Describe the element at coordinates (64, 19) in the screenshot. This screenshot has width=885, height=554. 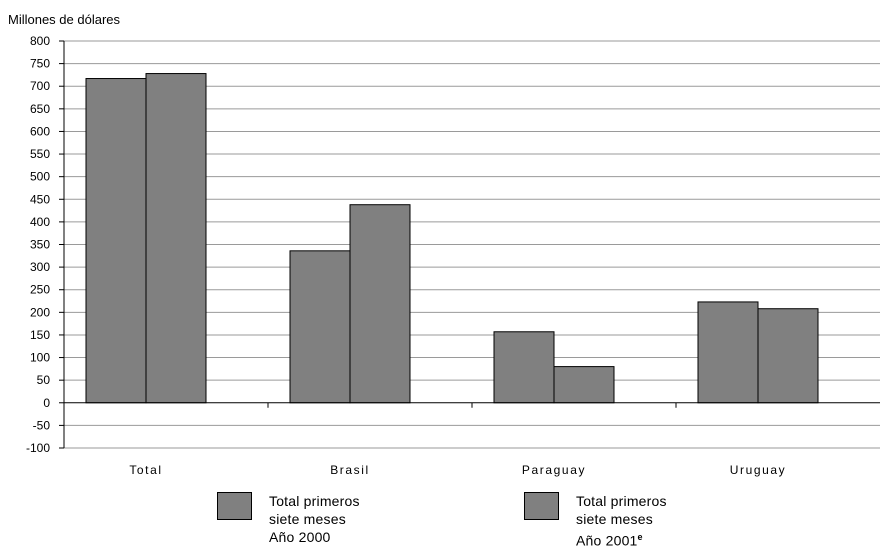
I see `y-axis-unit-label: Millones de dólares` at that location.